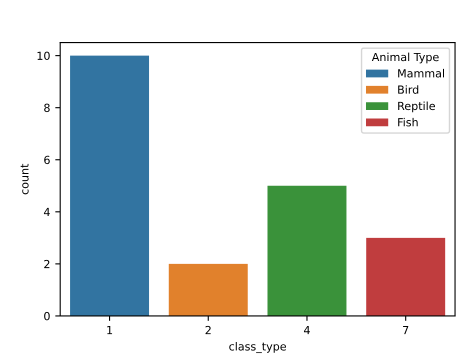  I want to click on x-tick-label: 1, so click(109, 330).